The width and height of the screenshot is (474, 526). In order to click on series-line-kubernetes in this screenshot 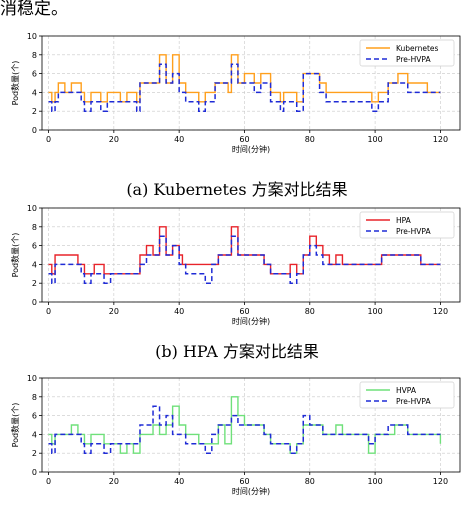, I will do `click(244, 78)`.